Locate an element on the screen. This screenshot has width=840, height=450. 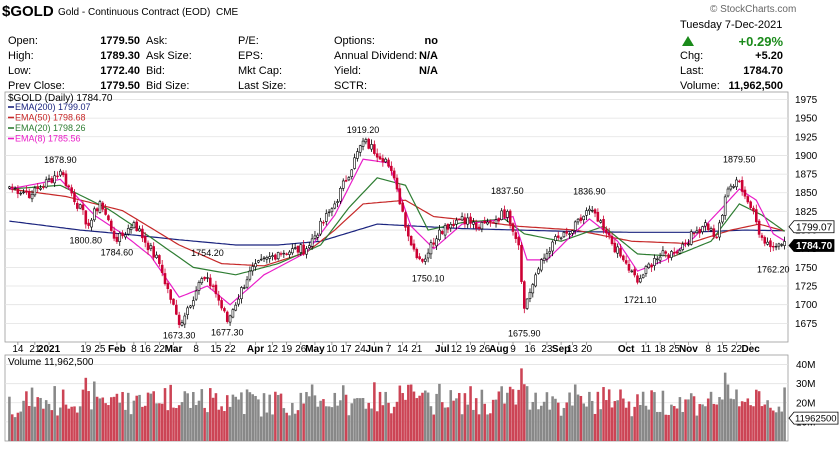
x-tick-label: 14 is located at coordinates (403, 349).